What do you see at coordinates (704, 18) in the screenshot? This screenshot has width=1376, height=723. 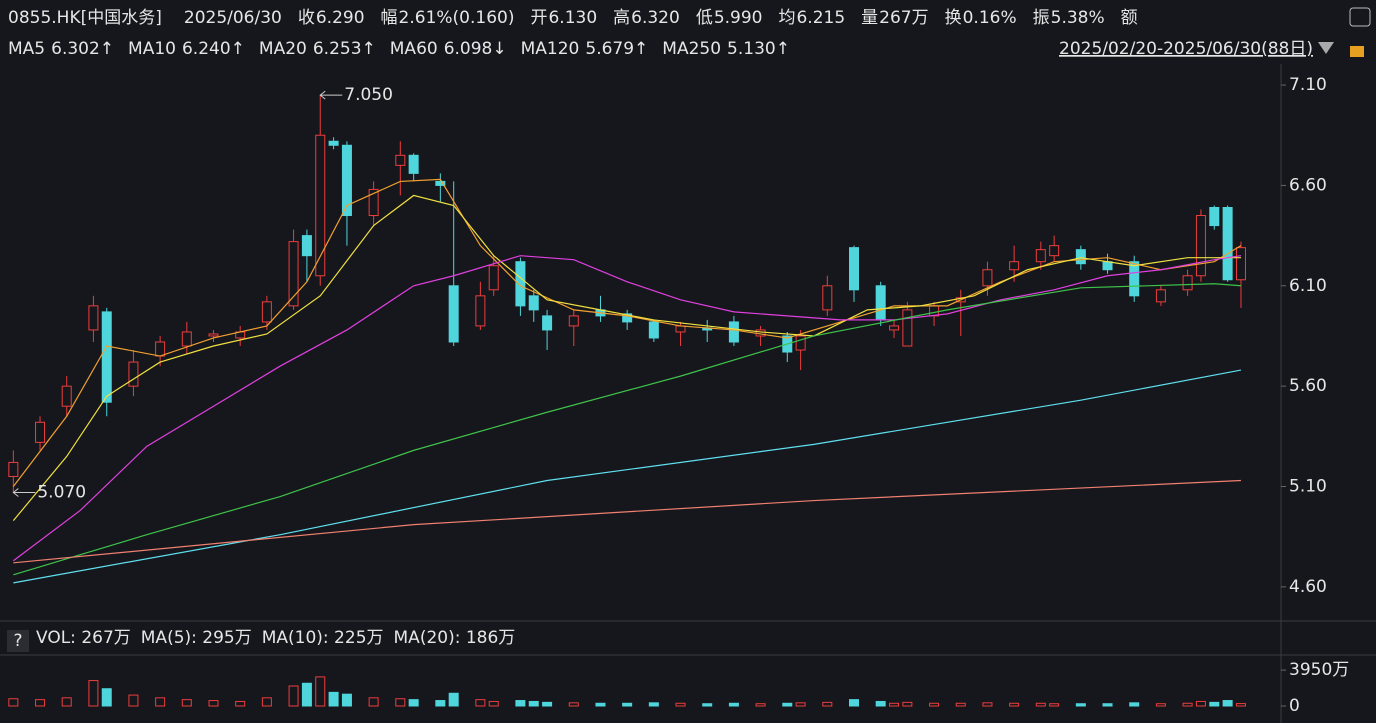 I see `field-label: 低` at bounding box center [704, 18].